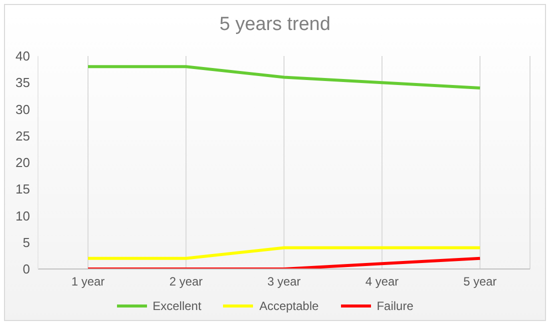 The width and height of the screenshot is (550, 325). What do you see at coordinates (284, 281) in the screenshot?
I see `x-tick-label: 3 year` at bounding box center [284, 281].